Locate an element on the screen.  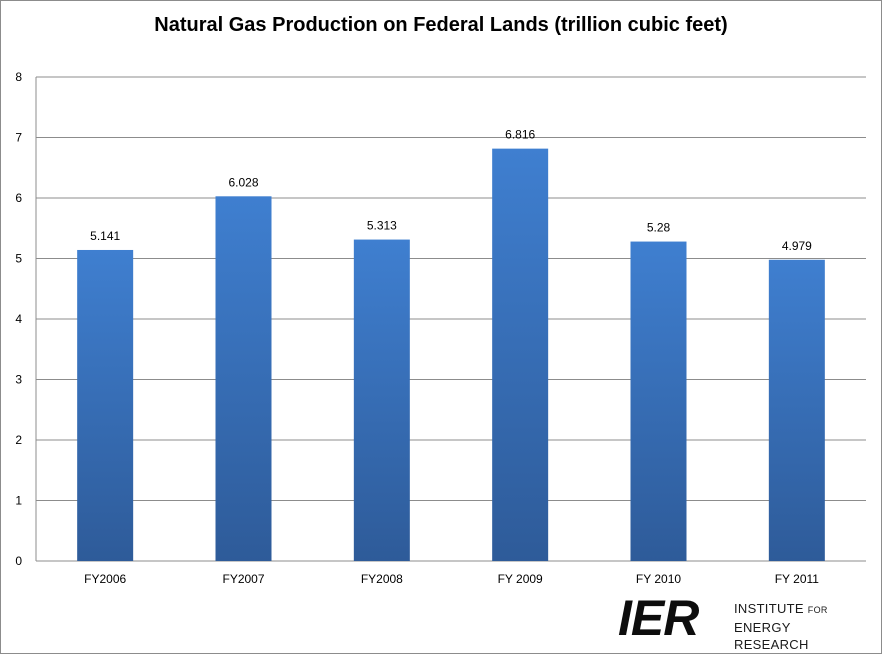
y-tick-label: 8 is located at coordinates (18, 77).